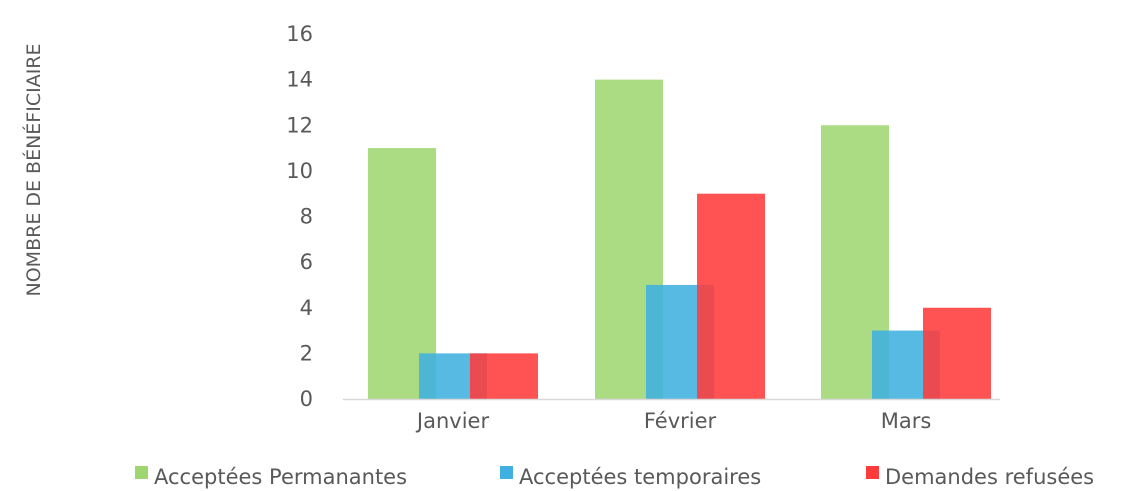 This screenshot has height=491, width=1126. Describe the element at coordinates (306, 217) in the screenshot. I see `y-tick-label: 8` at that location.